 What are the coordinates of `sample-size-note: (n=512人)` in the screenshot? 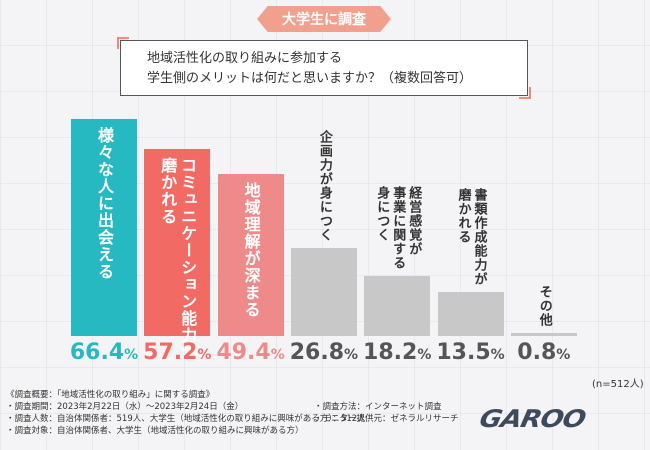 It's located at (618, 384).